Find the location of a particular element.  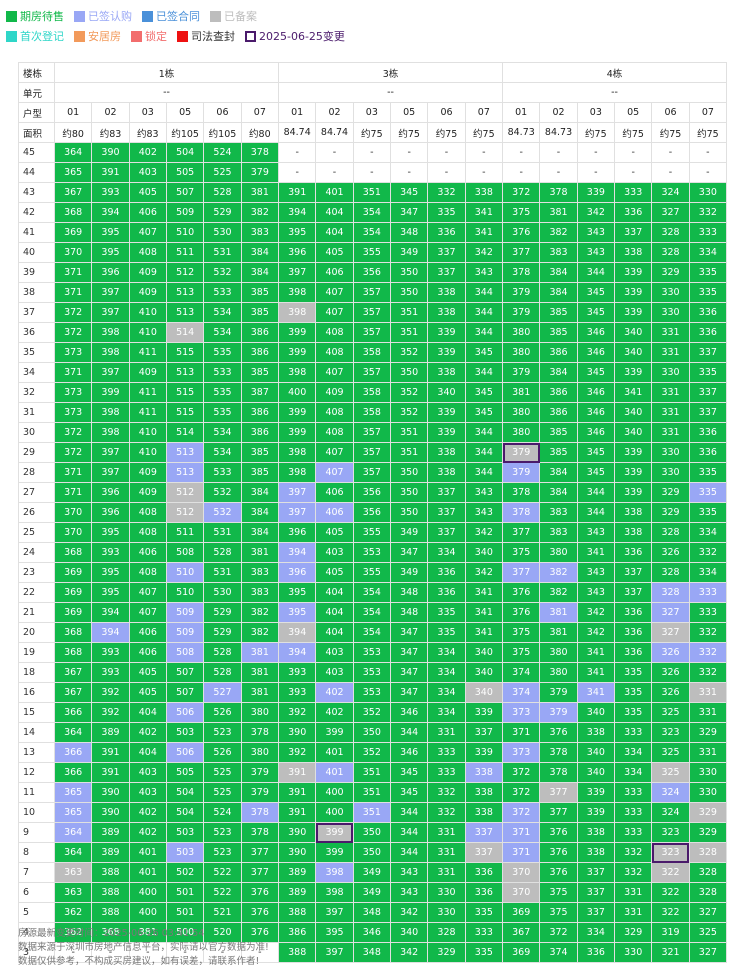

unit-cell: 388 is located at coordinates (297, 952).